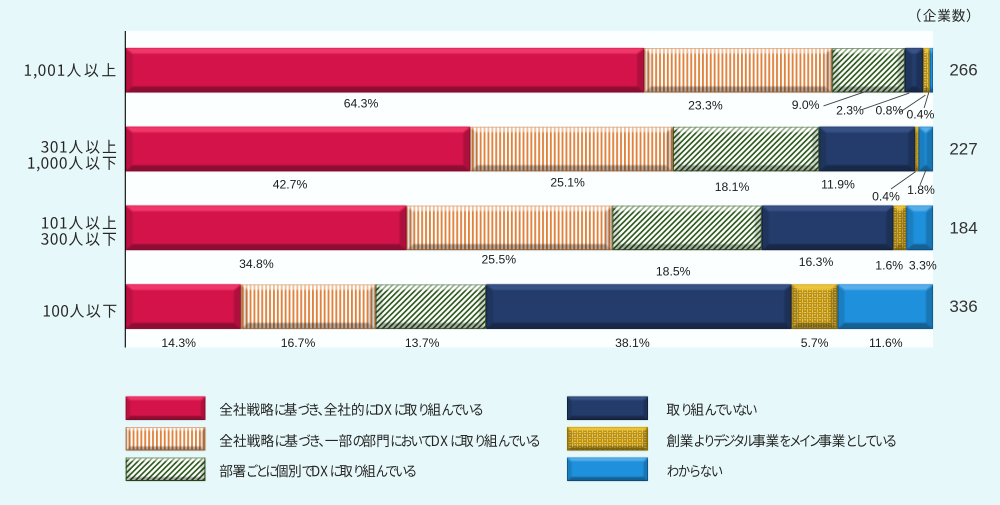 The width and height of the screenshot is (1000, 505). What do you see at coordinates (886, 343) in the screenshot?
I see `svg-text: 11.6%` at bounding box center [886, 343].